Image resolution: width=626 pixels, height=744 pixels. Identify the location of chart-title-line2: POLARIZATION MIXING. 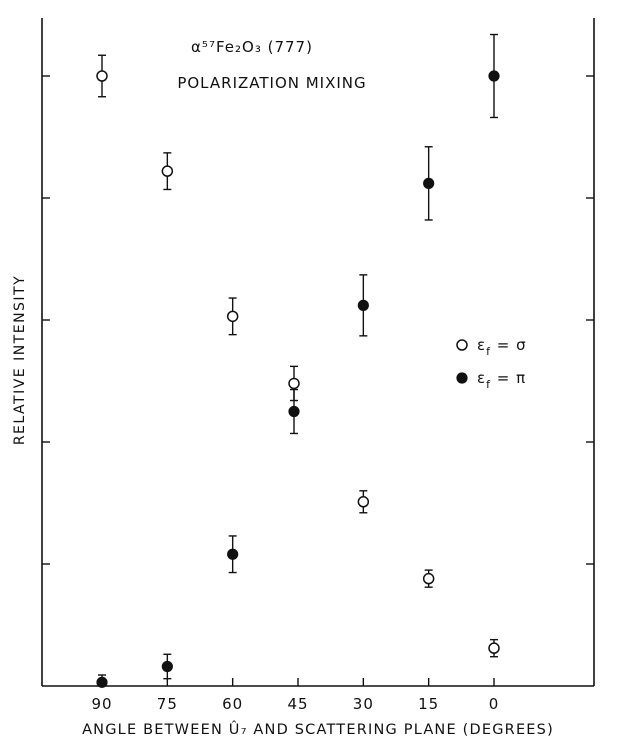
(271, 83).